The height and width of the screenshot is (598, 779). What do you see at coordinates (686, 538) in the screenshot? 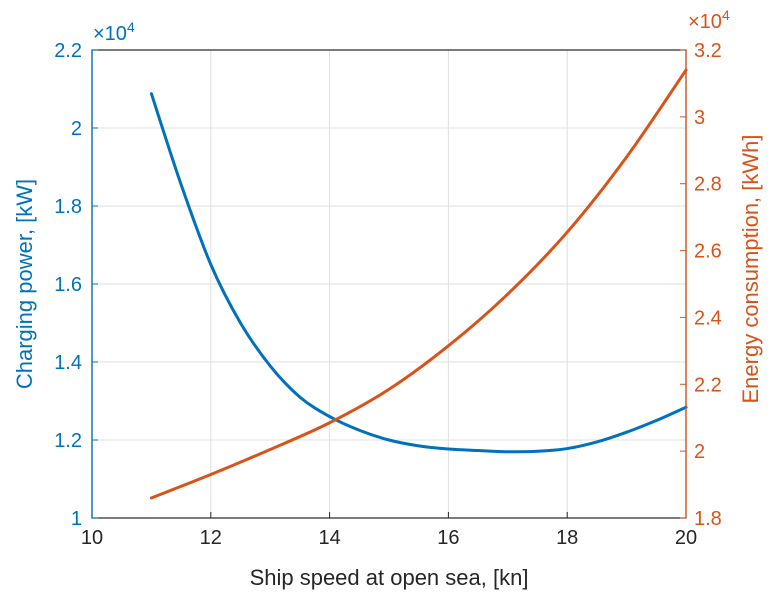
I see `x-tick-label: 20` at bounding box center [686, 538].